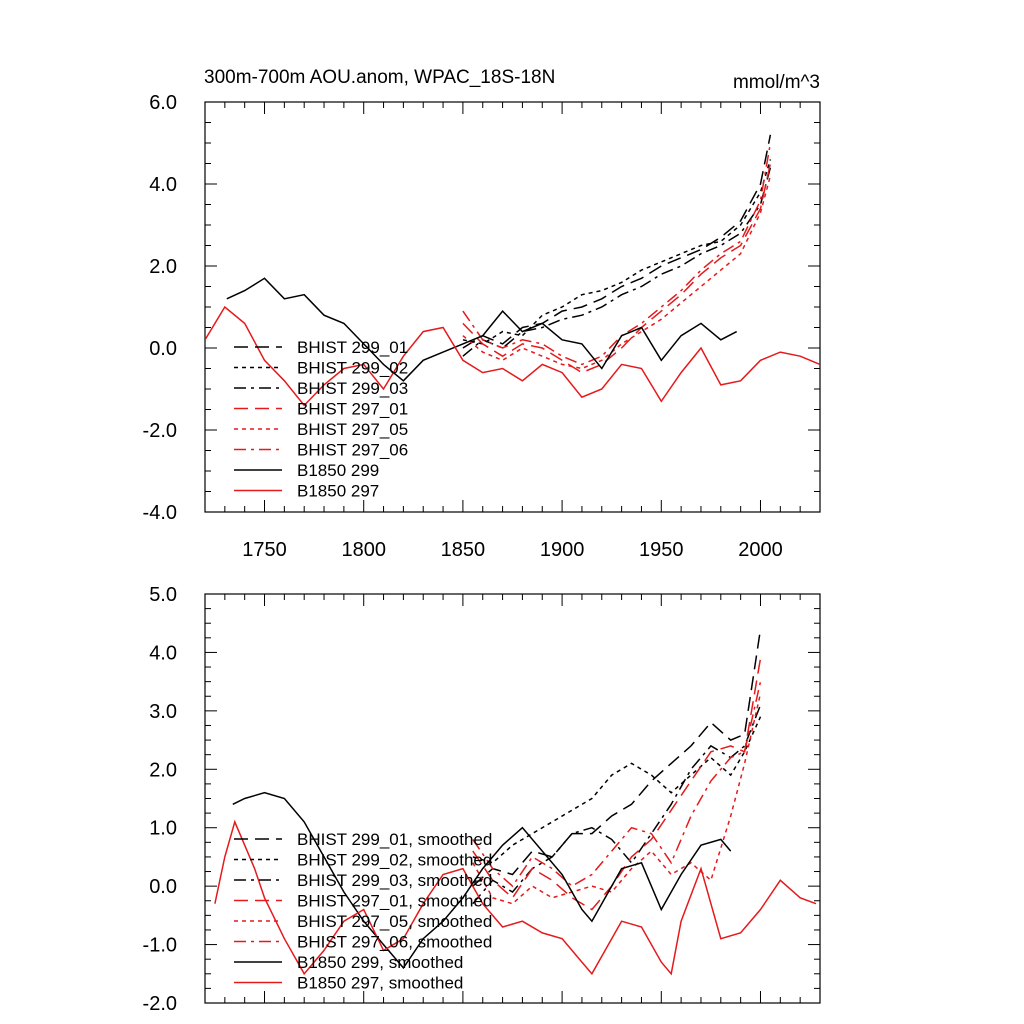  Describe the element at coordinates (264, 550) in the screenshot. I see `x-tick-label: 1750` at that location.